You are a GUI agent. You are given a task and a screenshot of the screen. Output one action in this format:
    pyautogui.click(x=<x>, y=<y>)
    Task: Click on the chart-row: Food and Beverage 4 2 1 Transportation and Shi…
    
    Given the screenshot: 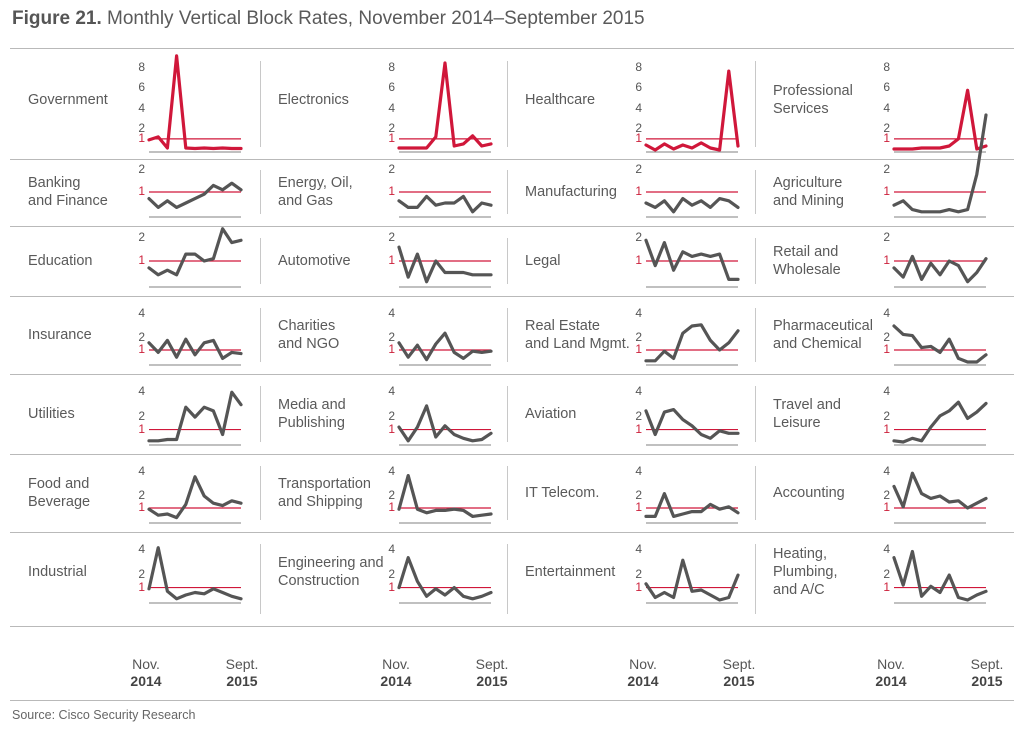 What is the action you would take?
    pyautogui.click(x=512, y=493)
    